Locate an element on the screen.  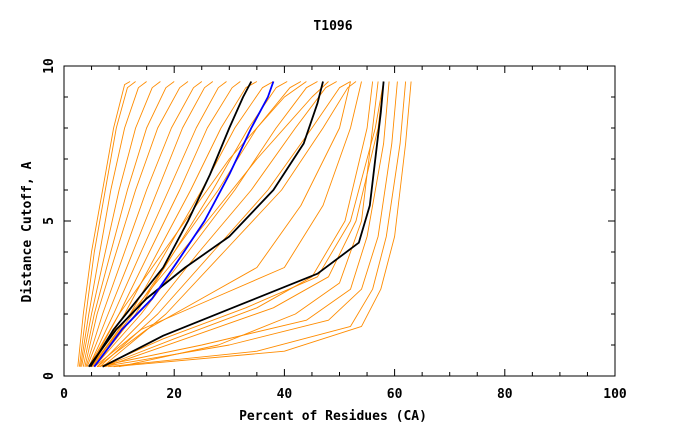
x-tick-label: 100 is located at coordinates (615, 394).